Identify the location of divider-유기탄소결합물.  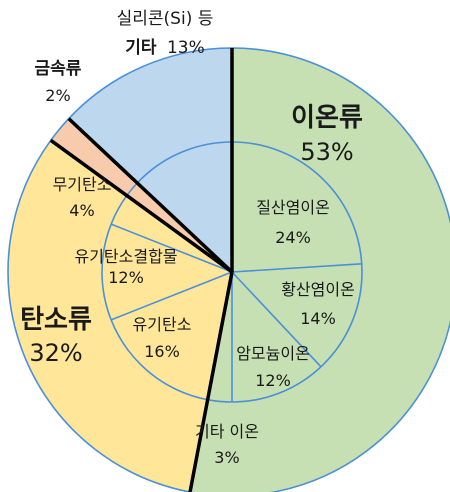
(171, 248).